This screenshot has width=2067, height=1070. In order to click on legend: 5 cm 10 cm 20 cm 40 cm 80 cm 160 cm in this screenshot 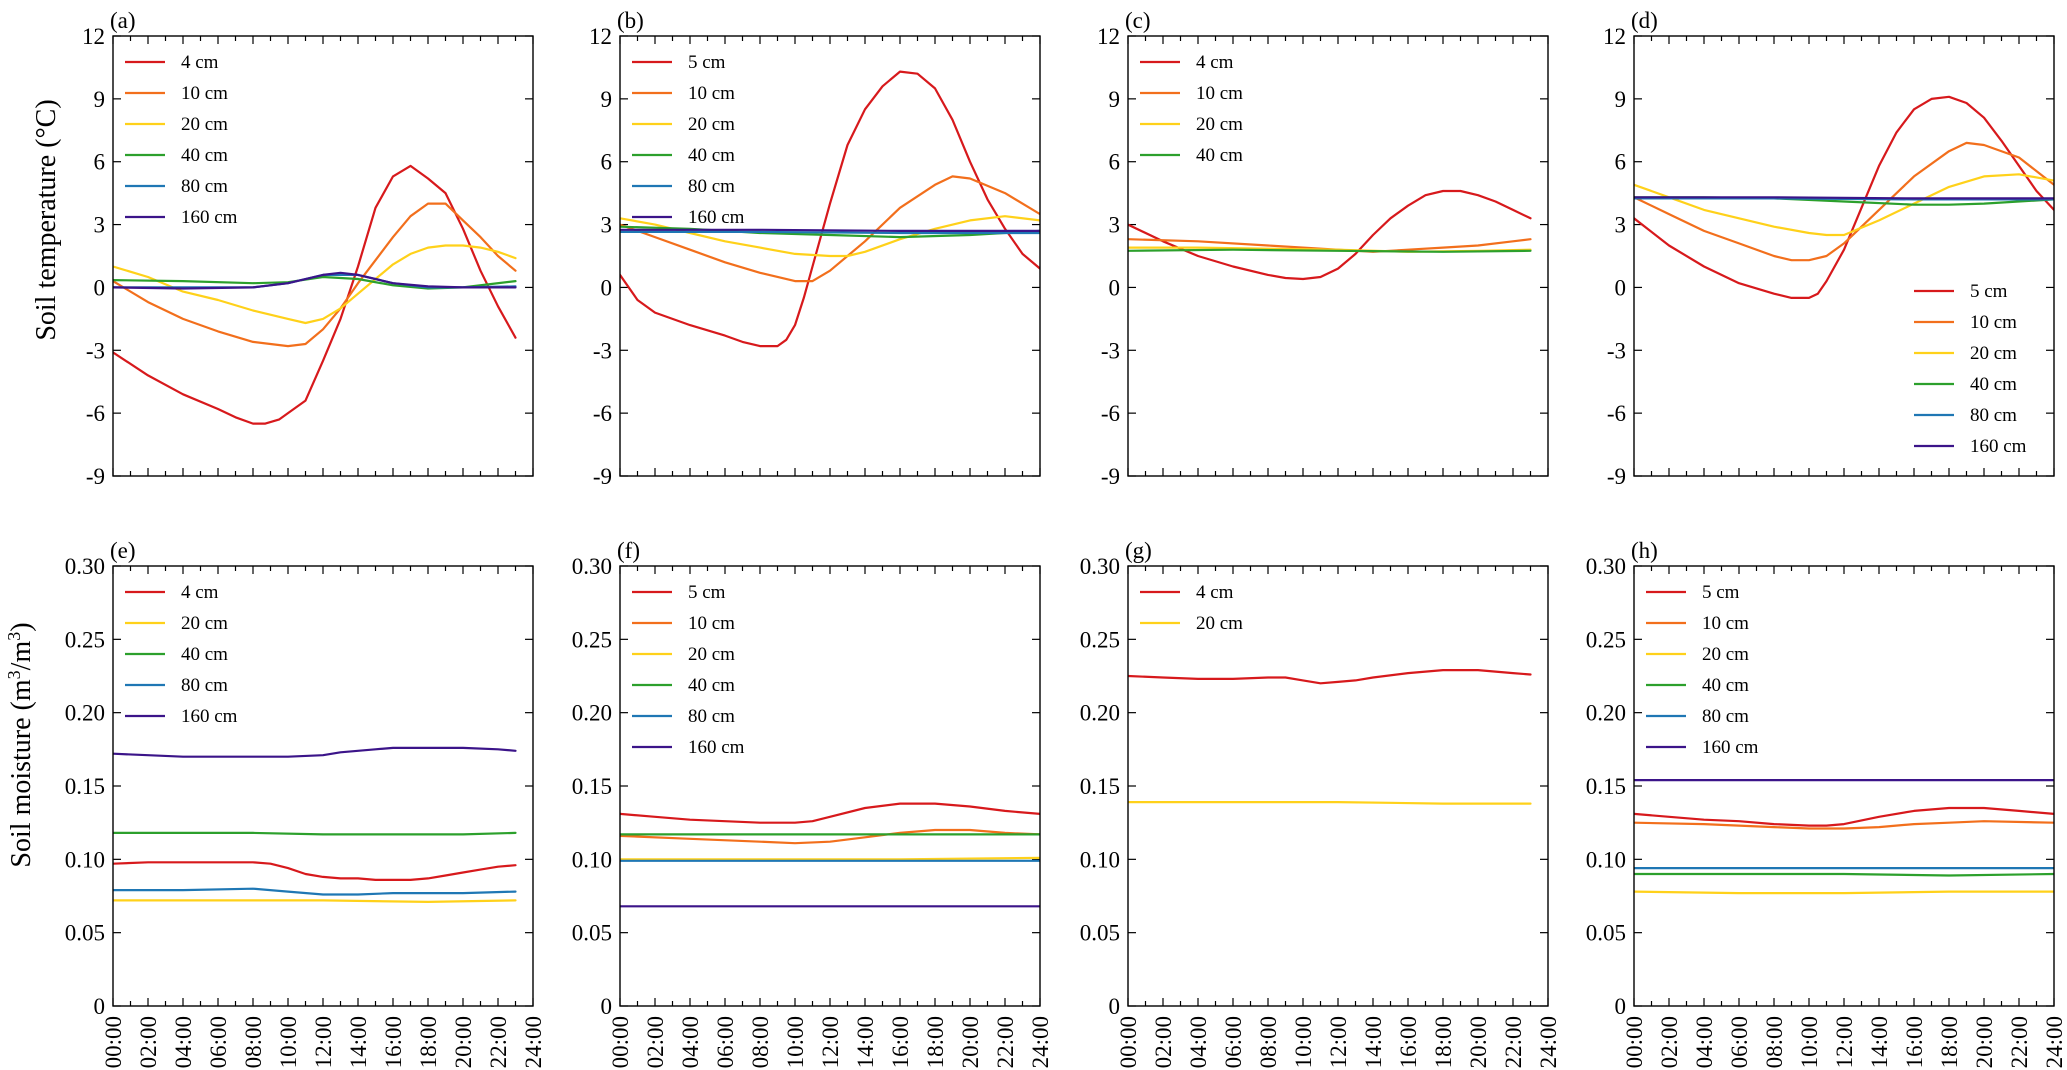, I will do `click(1970, 369)`.